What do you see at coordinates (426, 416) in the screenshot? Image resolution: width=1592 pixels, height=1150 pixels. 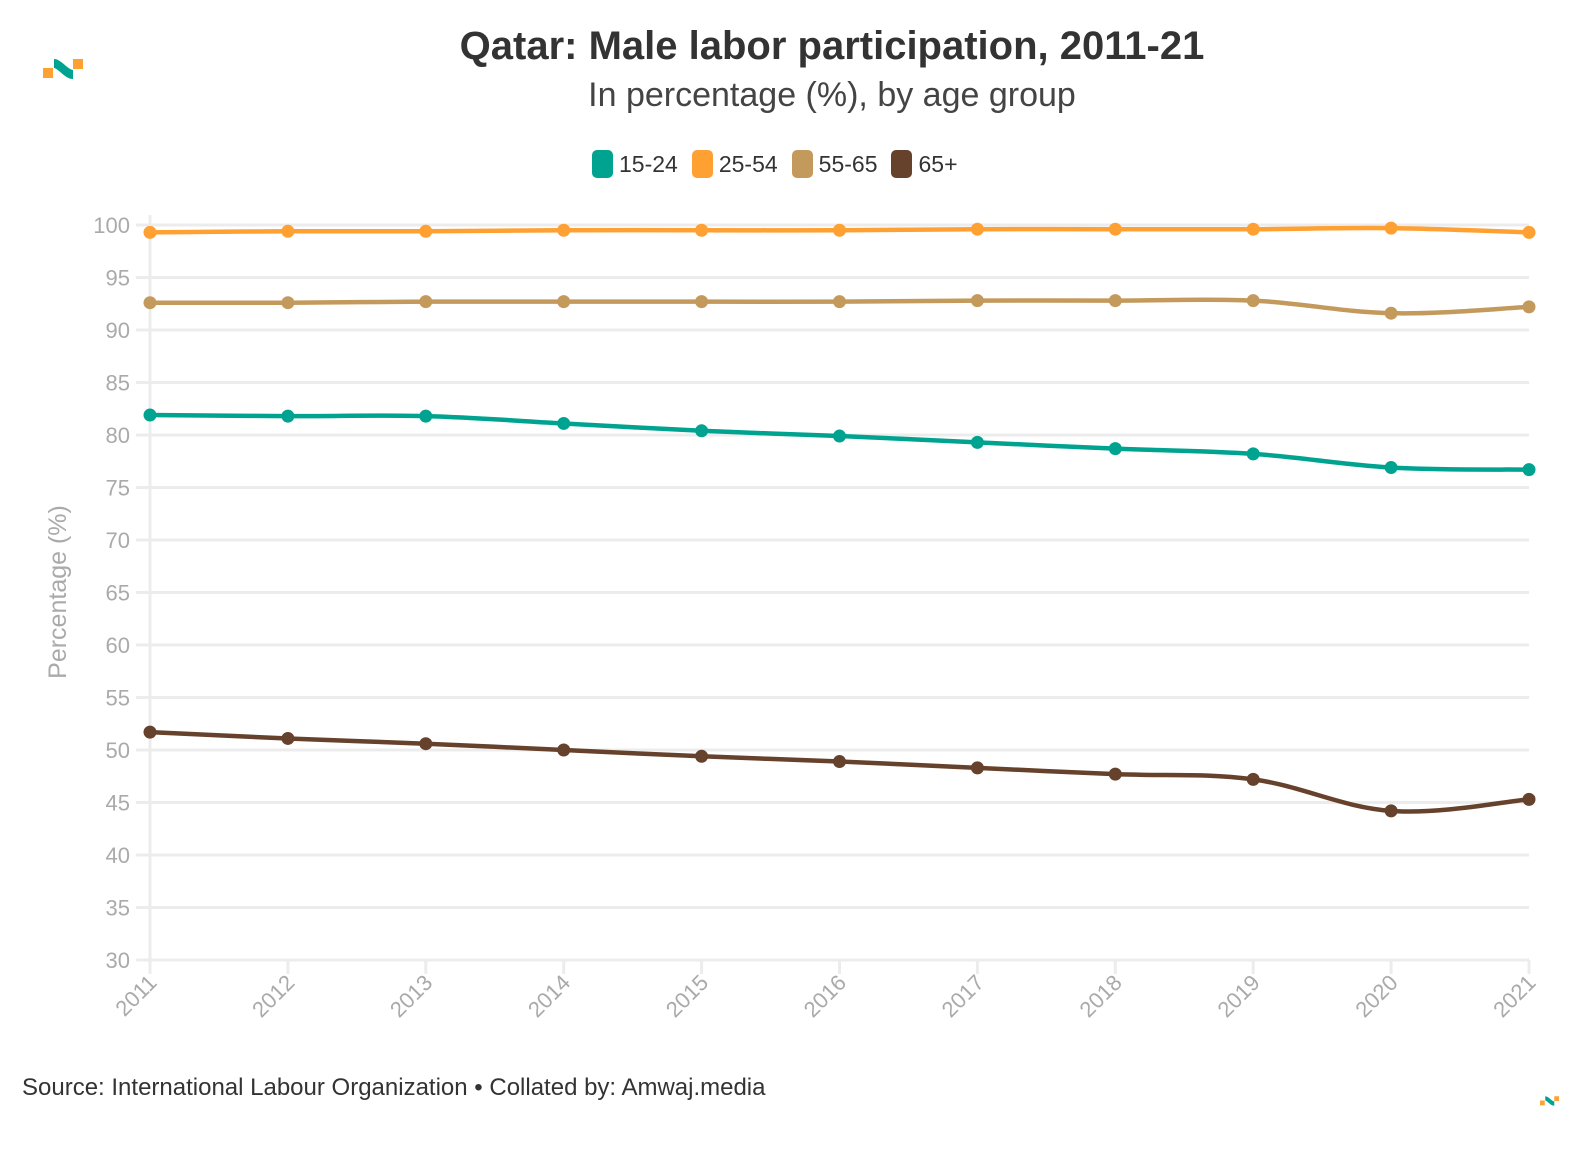 I see `data-point-15-24-2013` at bounding box center [426, 416].